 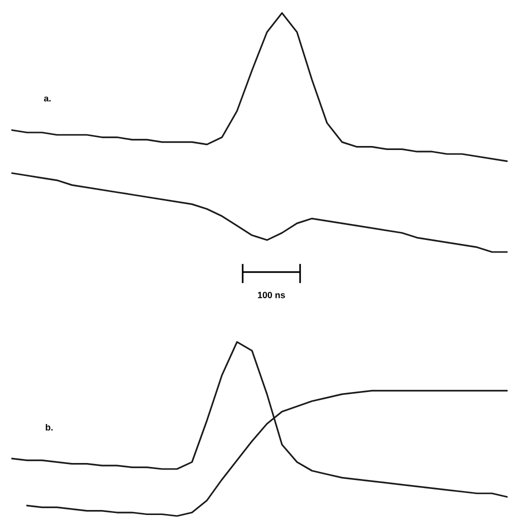 I want to click on text: 100 ns, so click(x=271, y=295).